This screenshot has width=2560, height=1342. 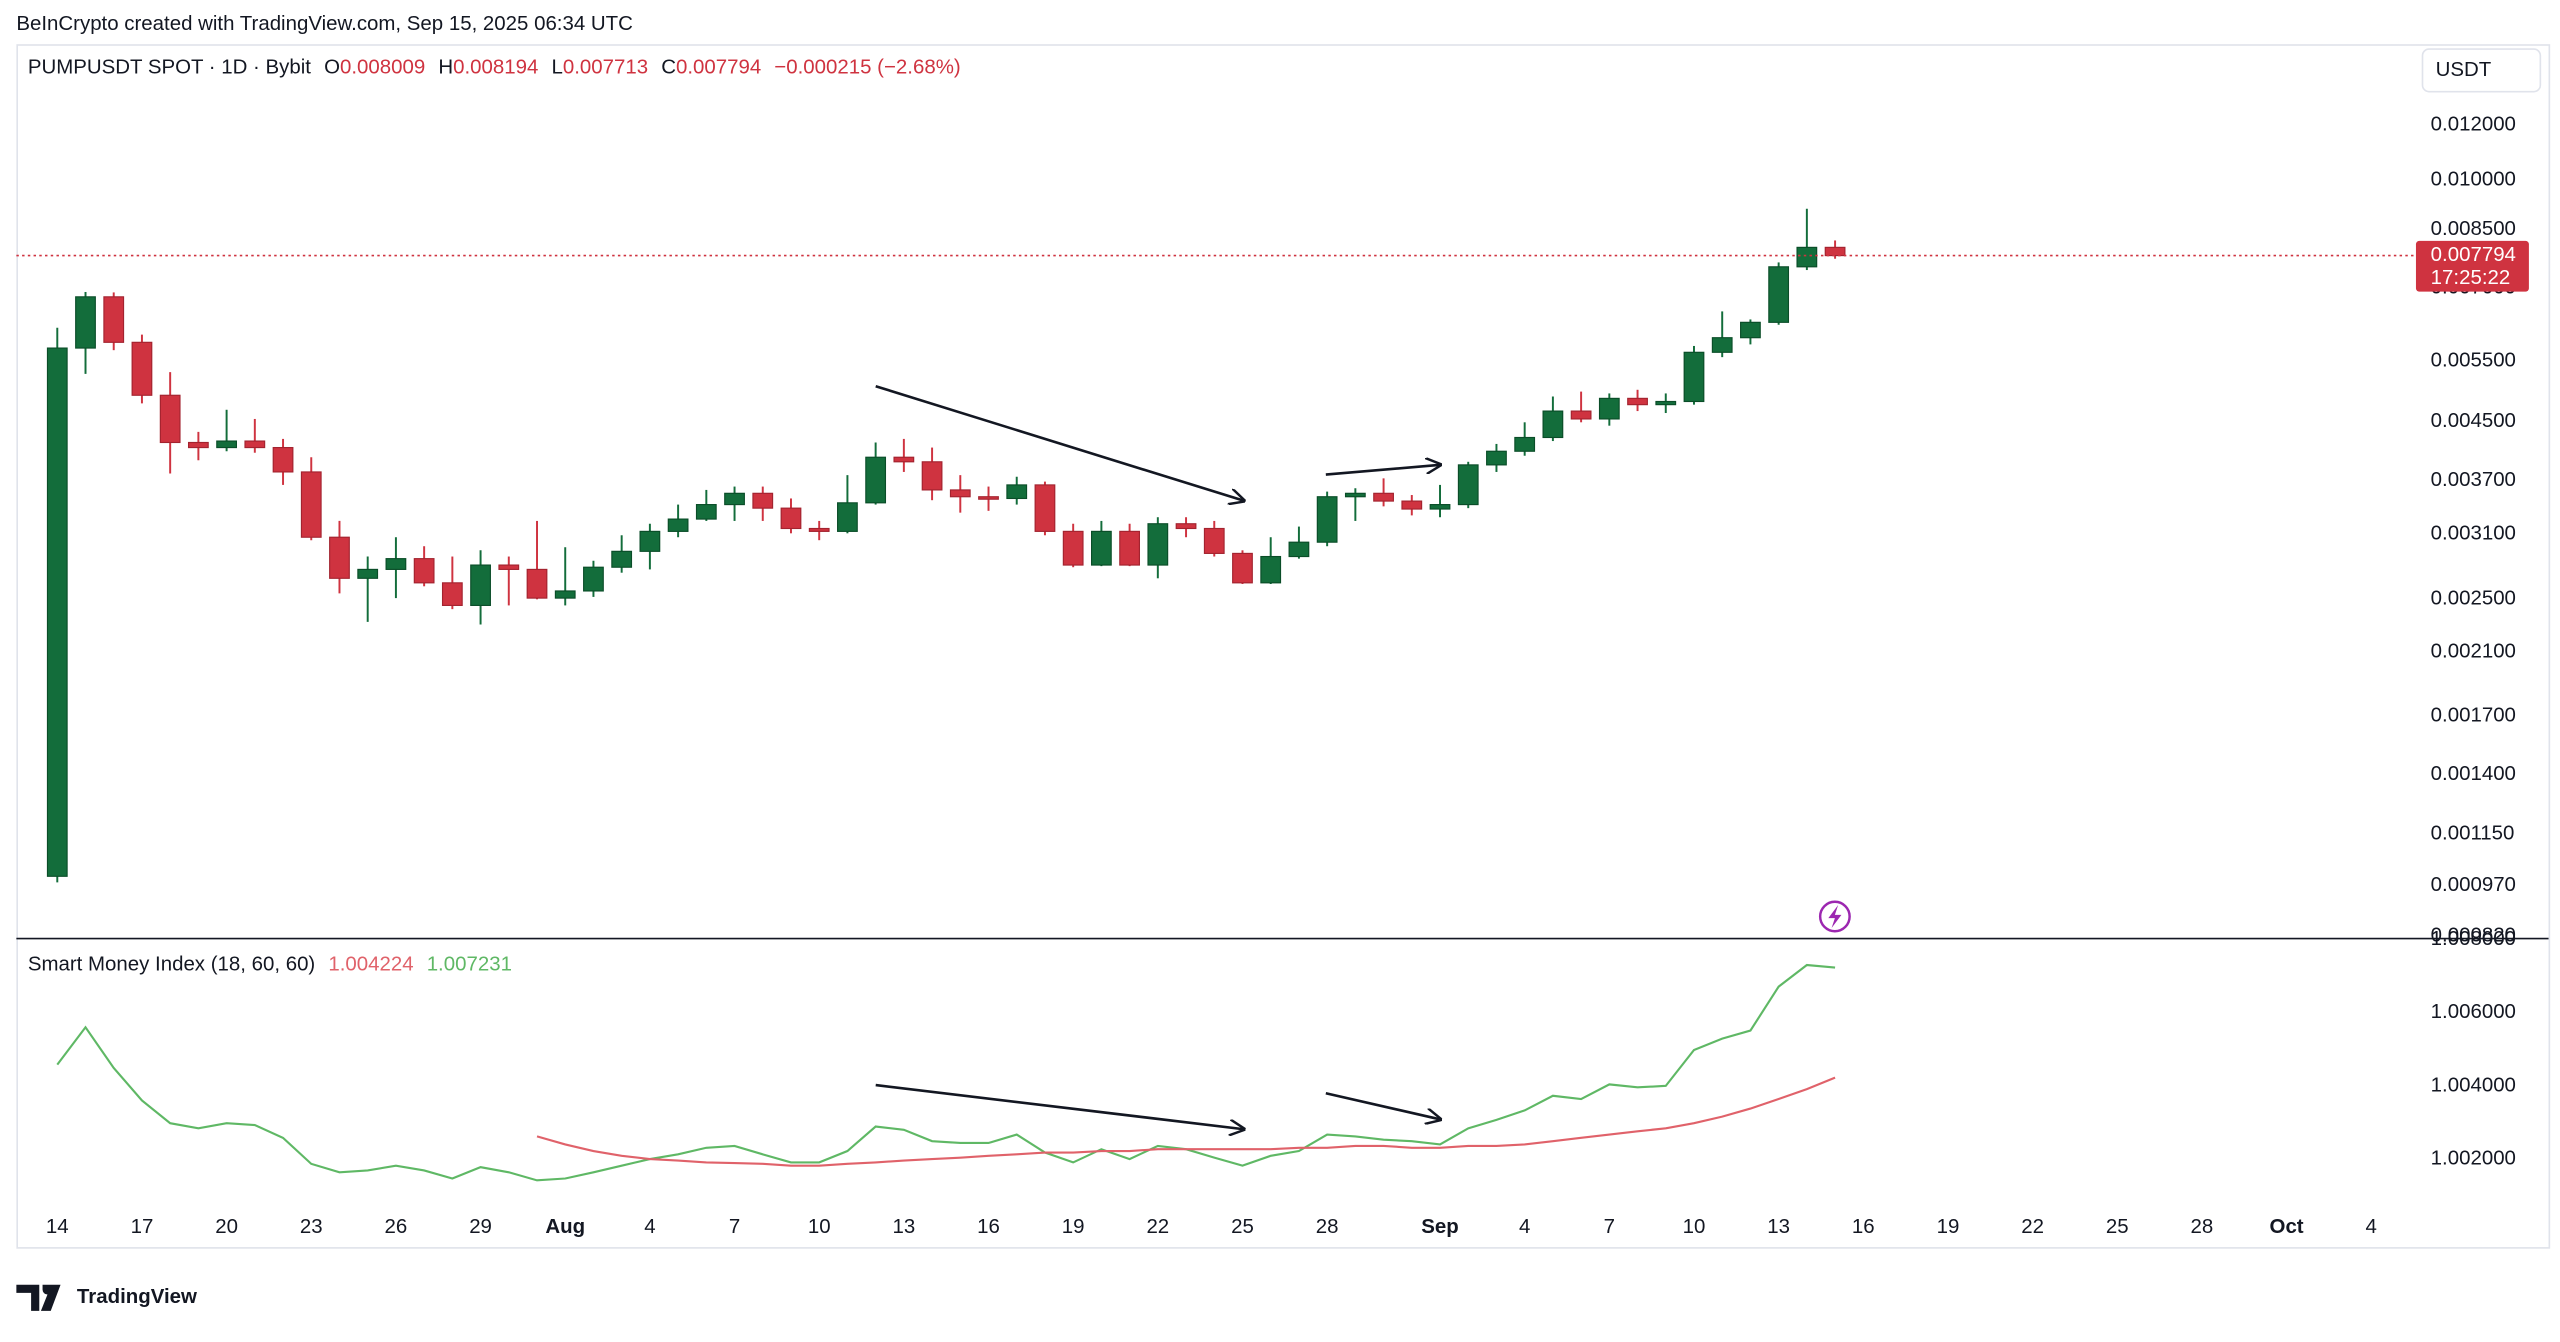 I want to click on y-tick-label: 0.004500, so click(x=2473, y=420).